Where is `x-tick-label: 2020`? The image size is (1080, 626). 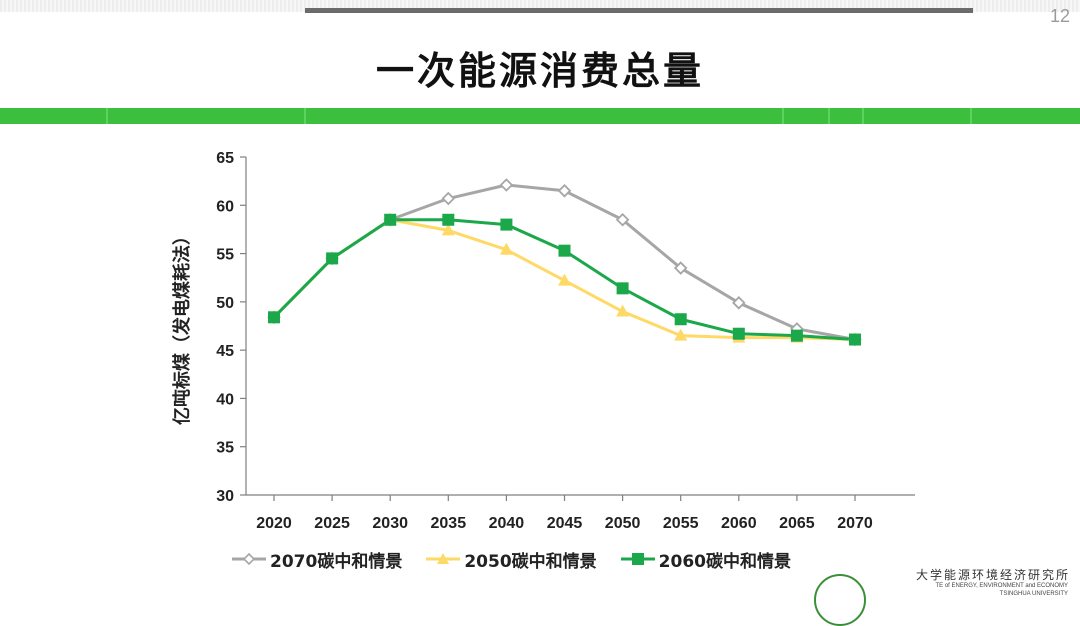
x-tick-label: 2020 is located at coordinates (274, 523).